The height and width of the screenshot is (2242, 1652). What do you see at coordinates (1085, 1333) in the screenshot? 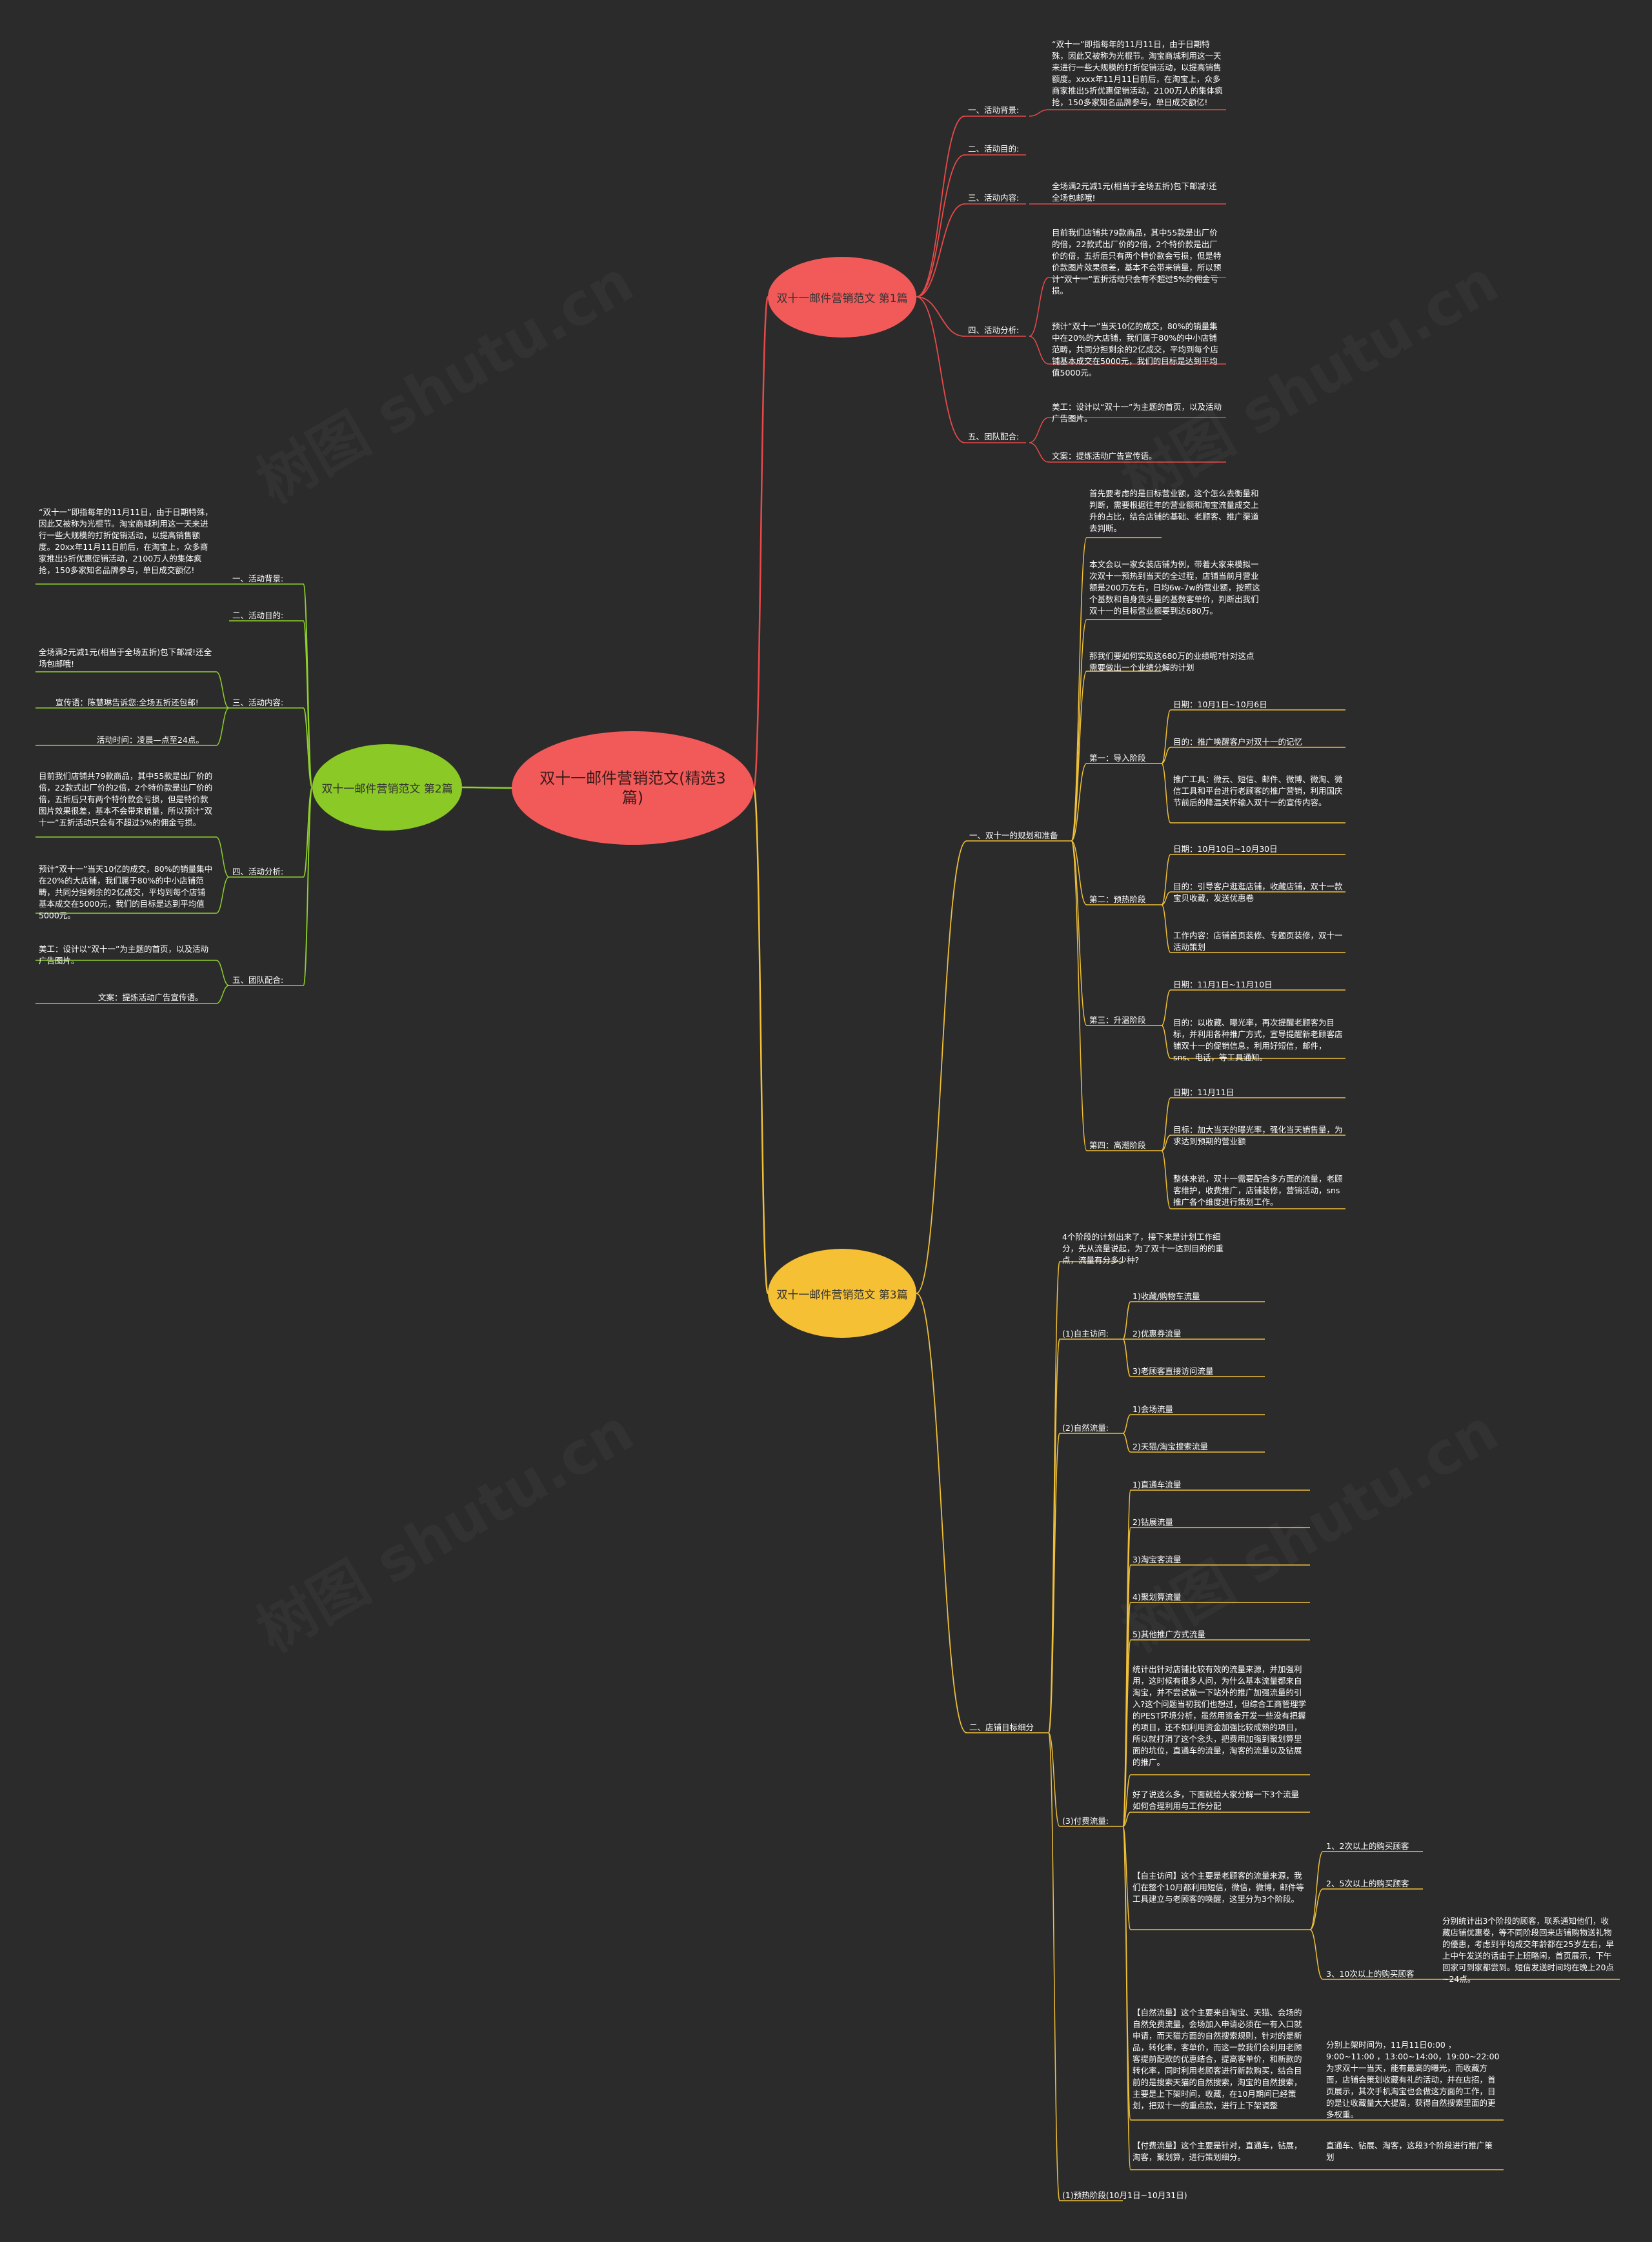
I see `group-label: (1)自主访问:` at bounding box center [1085, 1333].